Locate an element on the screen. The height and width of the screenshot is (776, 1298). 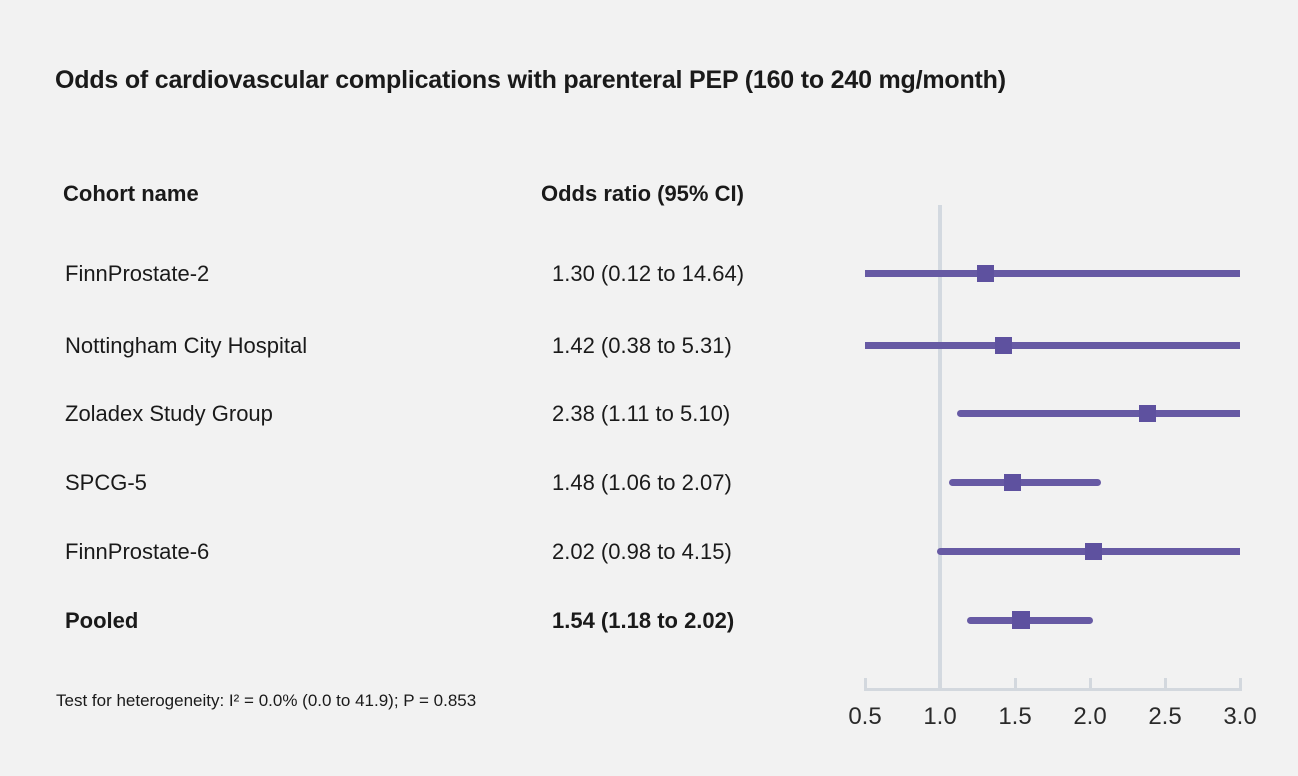
odds-ratio-value: 2.02 (0.98 to 4.15) is located at coordinates (642, 551).